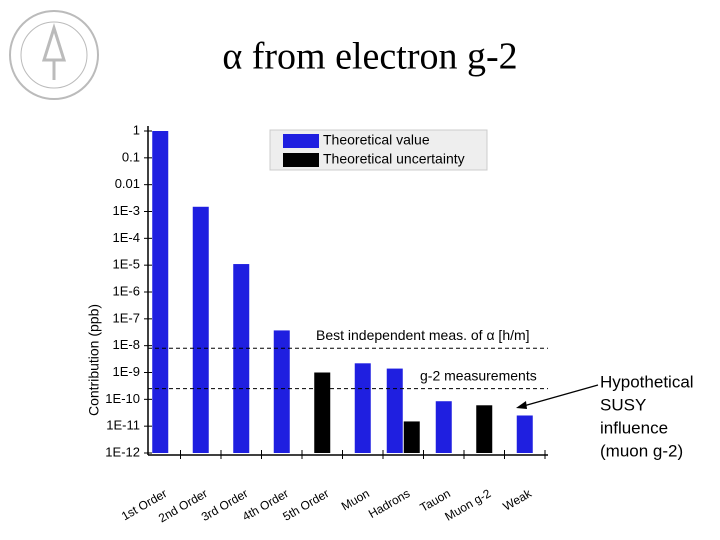 The height and width of the screenshot is (540, 720). What do you see at coordinates (136, 129) in the screenshot?
I see `y-tick-label: 1` at bounding box center [136, 129].